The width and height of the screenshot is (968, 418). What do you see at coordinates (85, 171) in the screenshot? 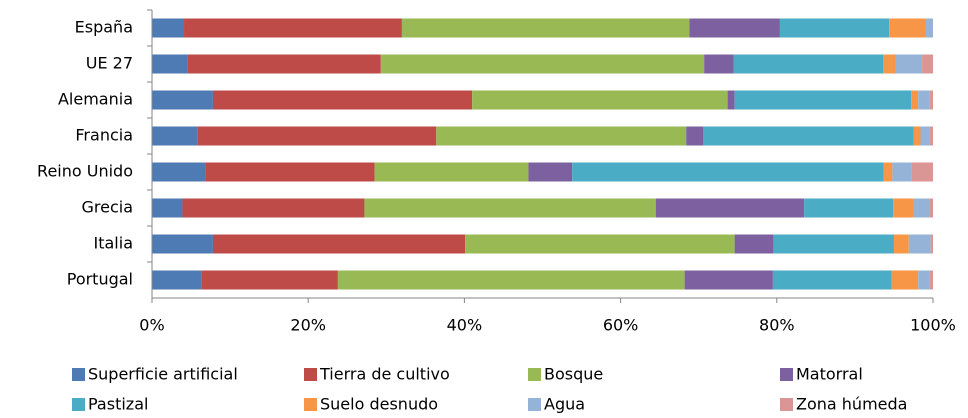
I see `y-tick-label: Reino Unido` at bounding box center [85, 171].